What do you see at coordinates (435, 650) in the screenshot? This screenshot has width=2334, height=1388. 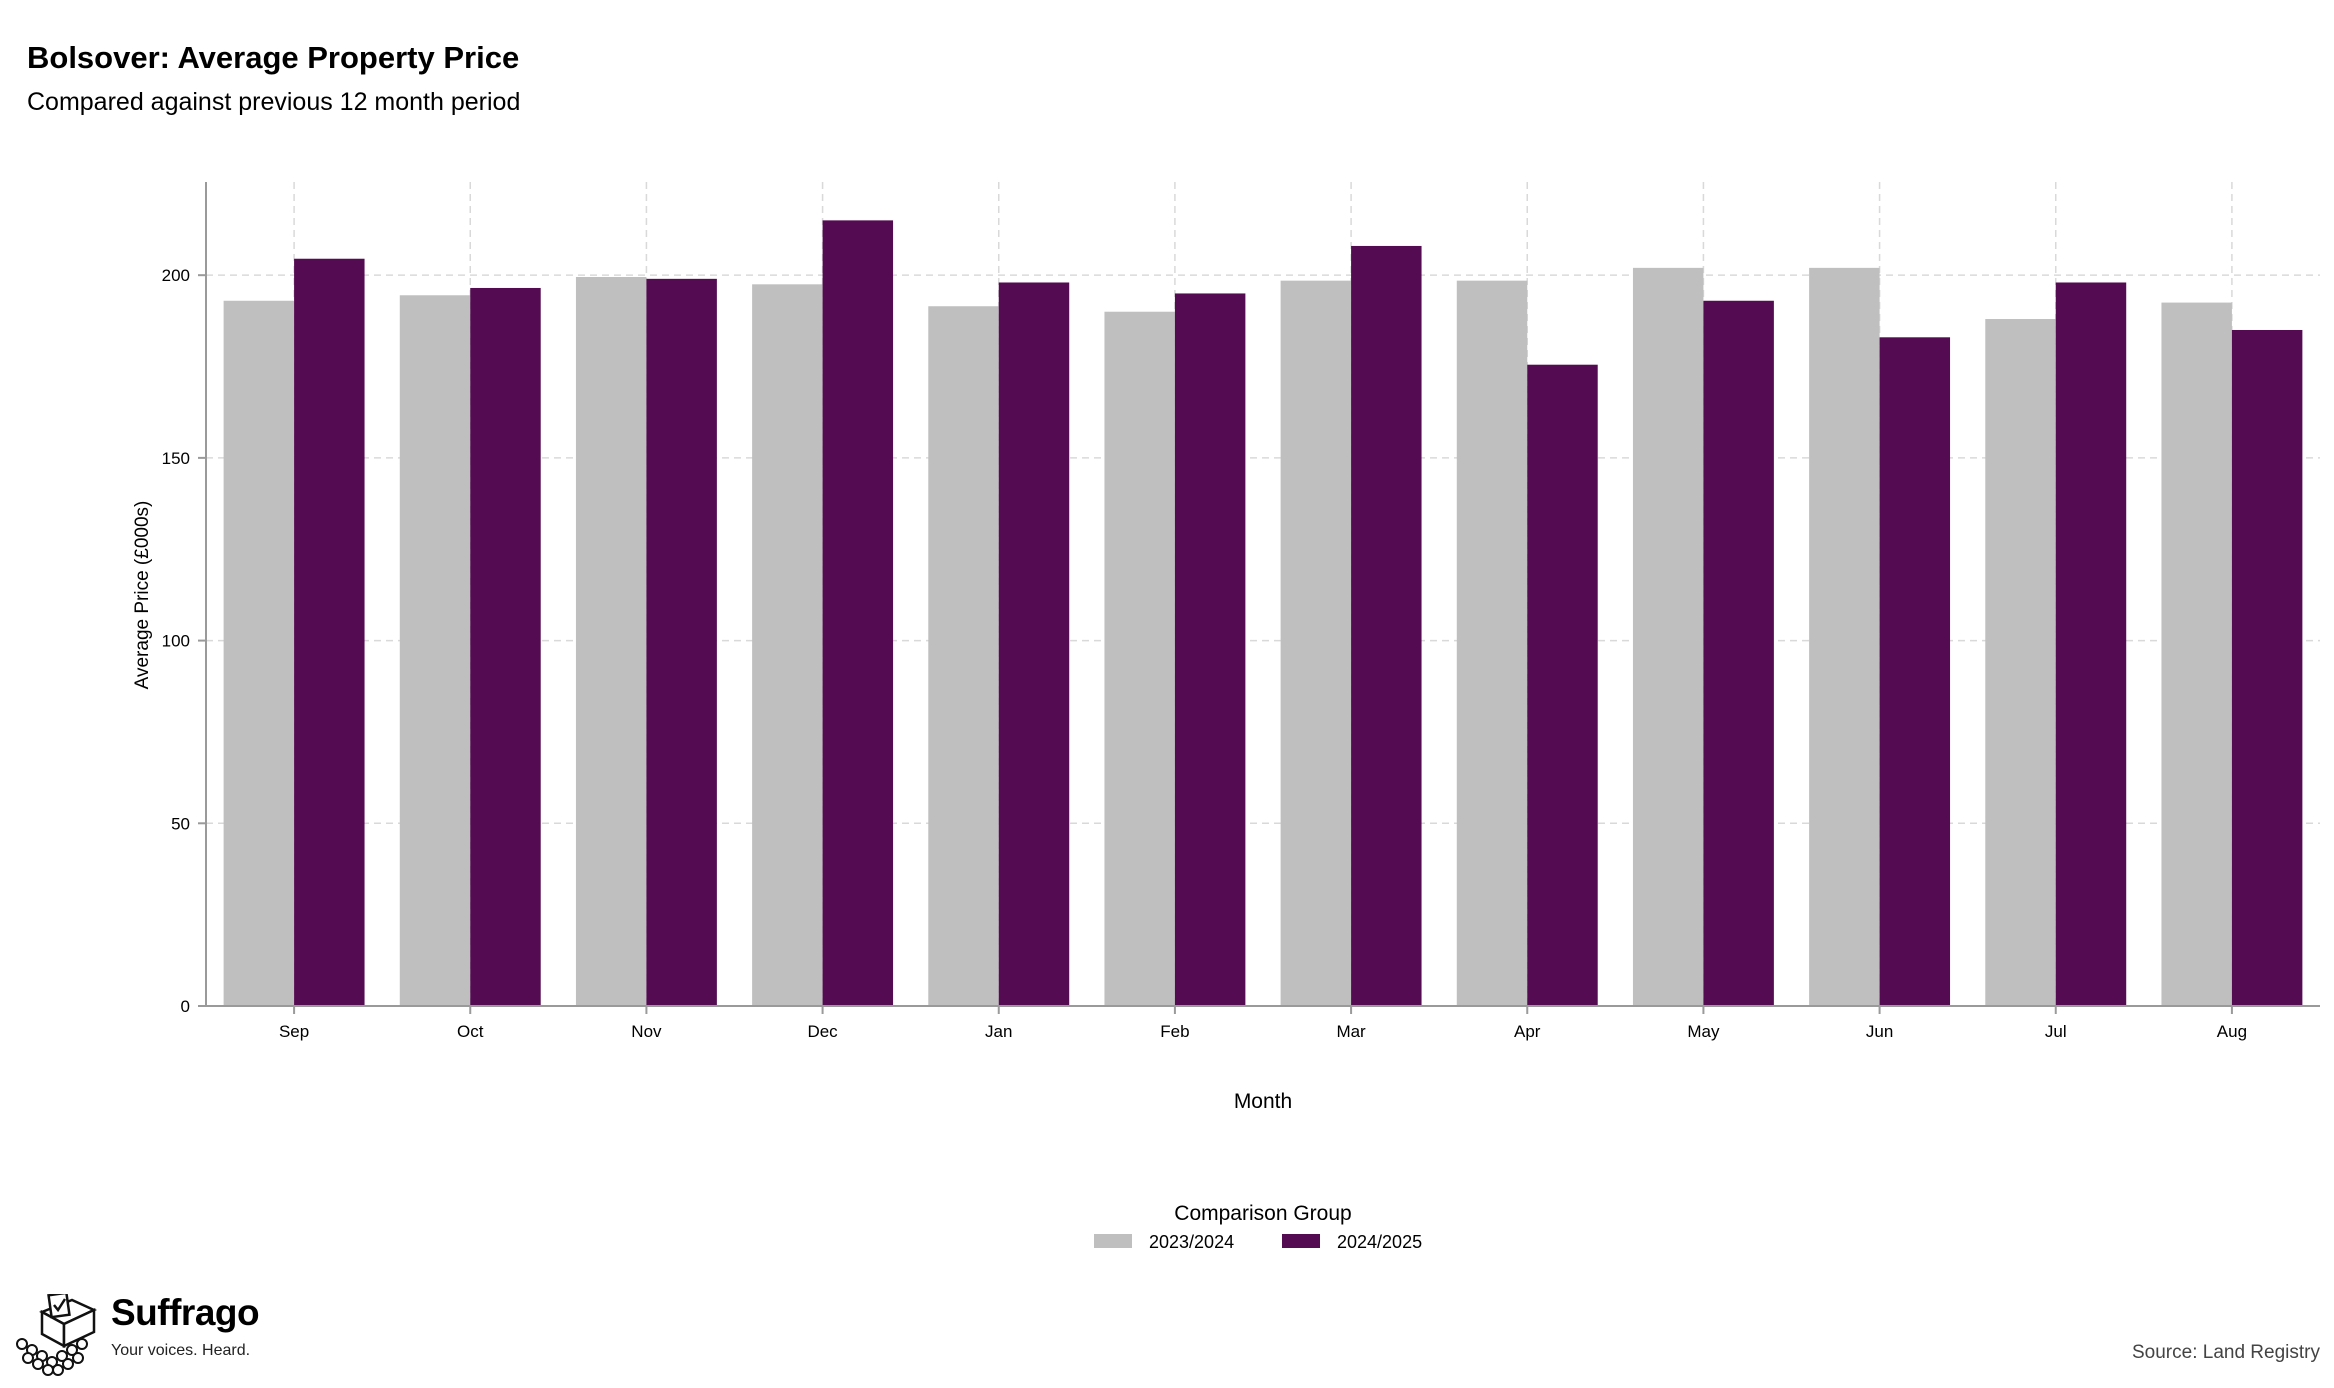 I see `bar-oct-2023-2024` at bounding box center [435, 650].